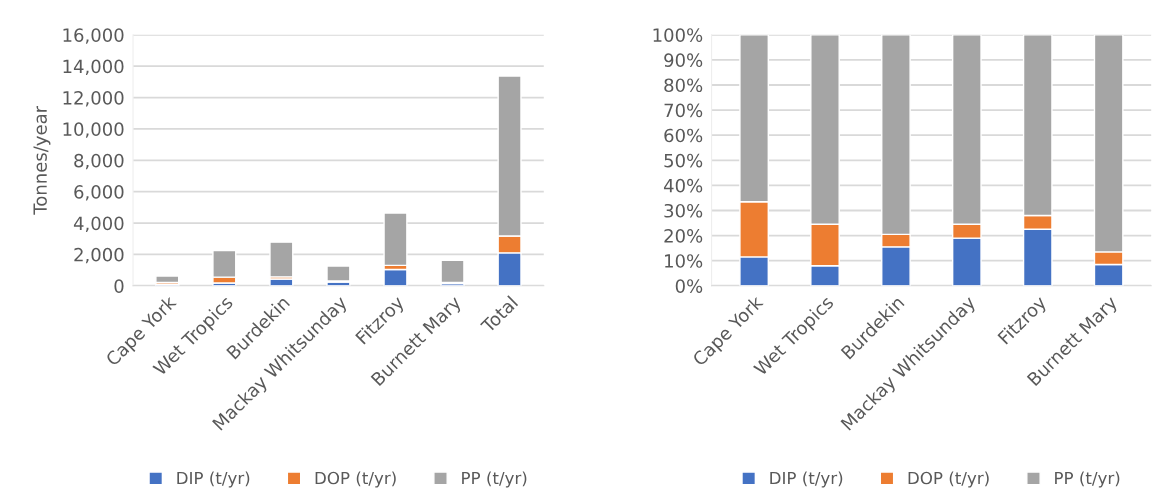 The width and height of the screenshot is (1157, 497). Describe the element at coordinates (683, 85) in the screenshot. I see `y-tick-label: 80%` at that location.